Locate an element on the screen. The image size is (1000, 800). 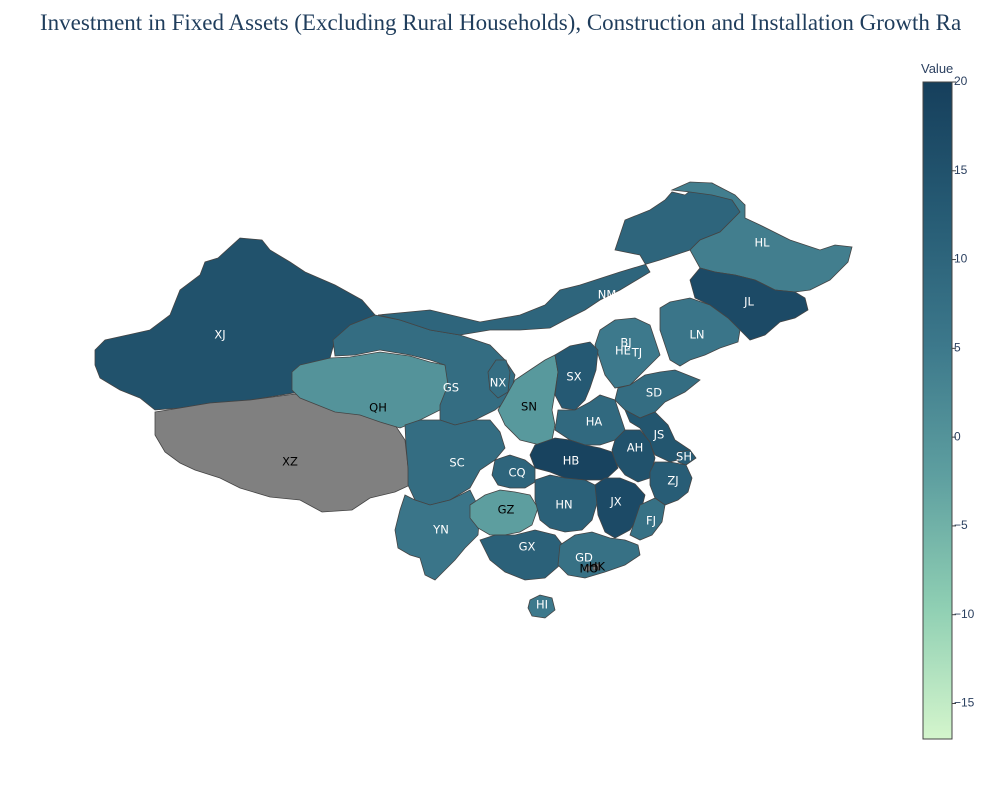
province-label-sx: SX is located at coordinates (573, 377).